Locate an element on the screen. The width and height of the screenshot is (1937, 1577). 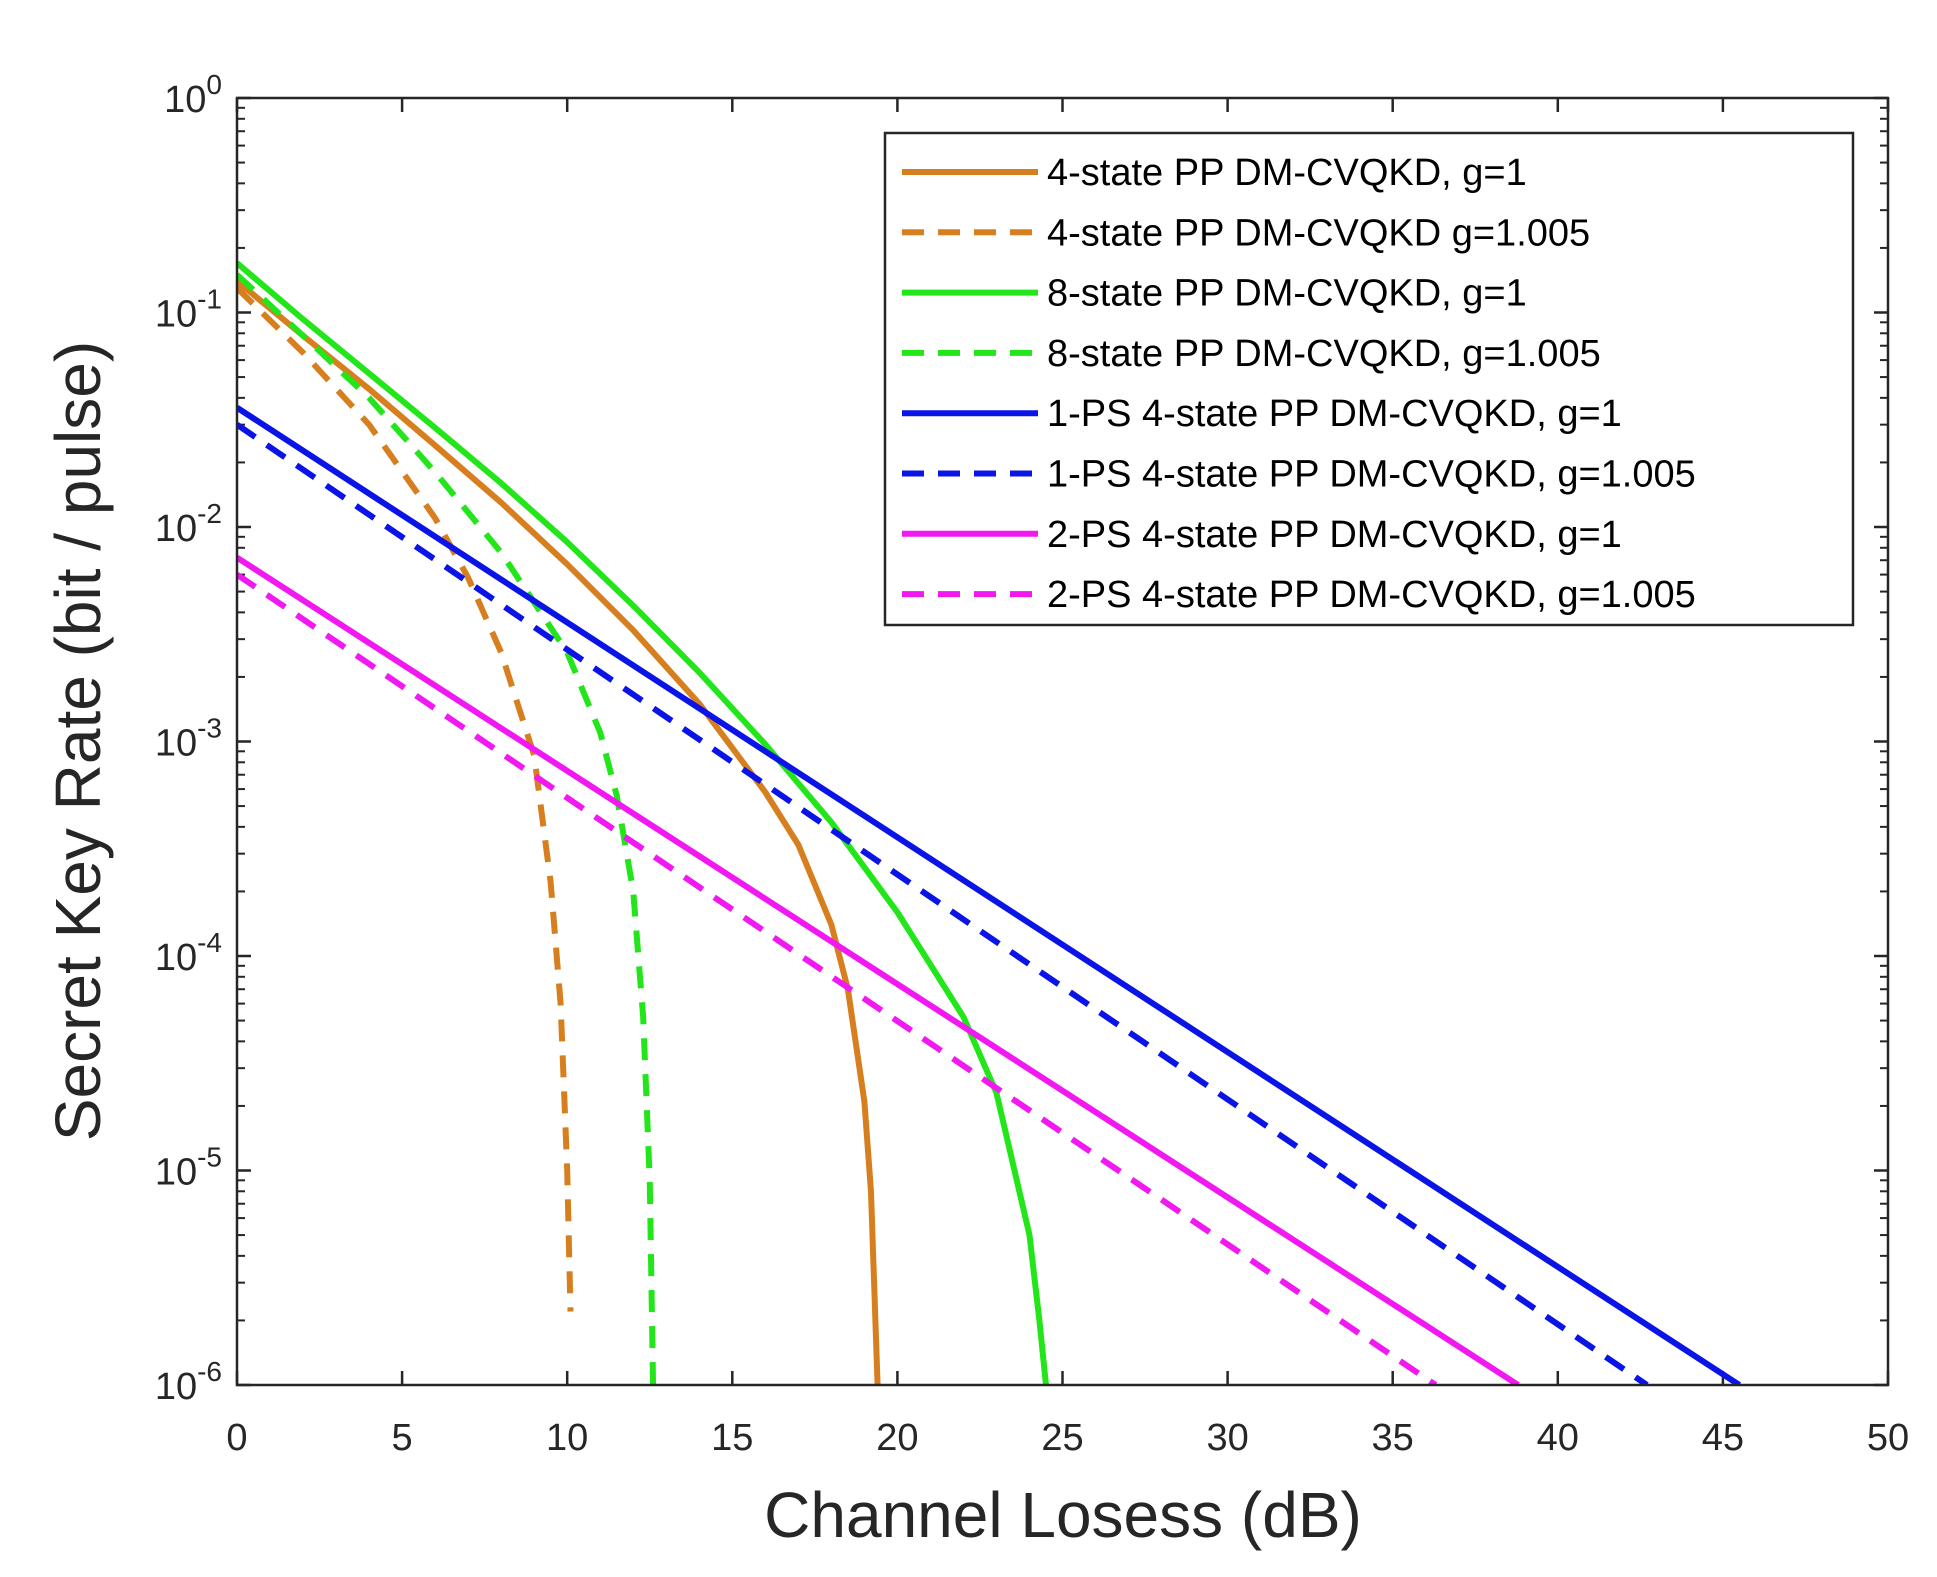
y-tick-label: 10⁻⁵ is located at coordinates (188, 1168).